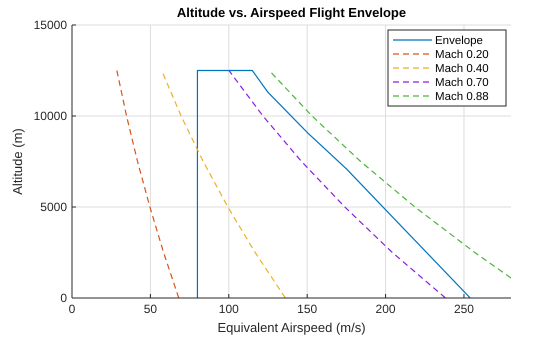 Image resolution: width=560 pixels, height=337 pixels. What do you see at coordinates (51, 25) in the screenshot?
I see `y-tick-label: 15000` at bounding box center [51, 25].